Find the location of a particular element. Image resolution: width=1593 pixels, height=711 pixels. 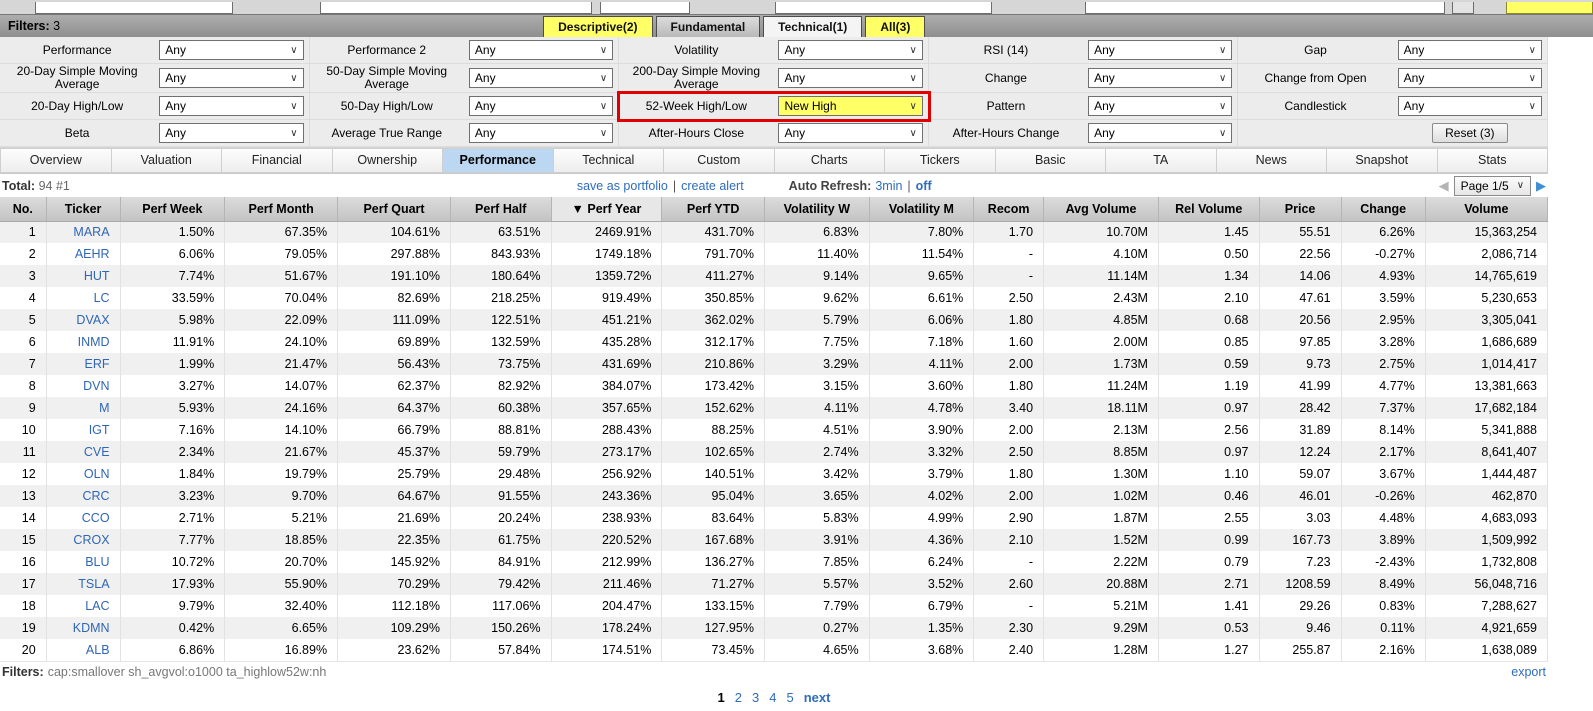

ticker-link: IGT is located at coordinates (99, 430).